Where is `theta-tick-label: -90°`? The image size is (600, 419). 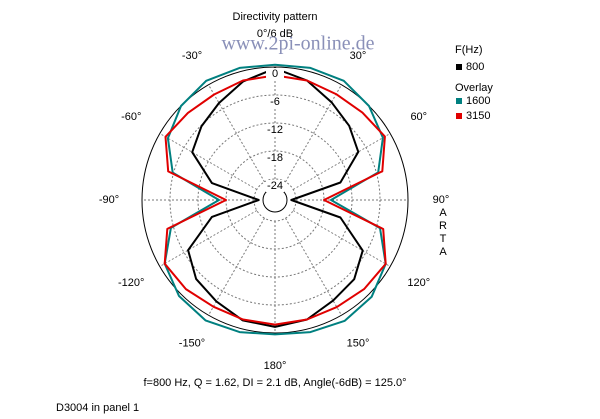 theta-tick-label: -90° is located at coordinates (109, 200).